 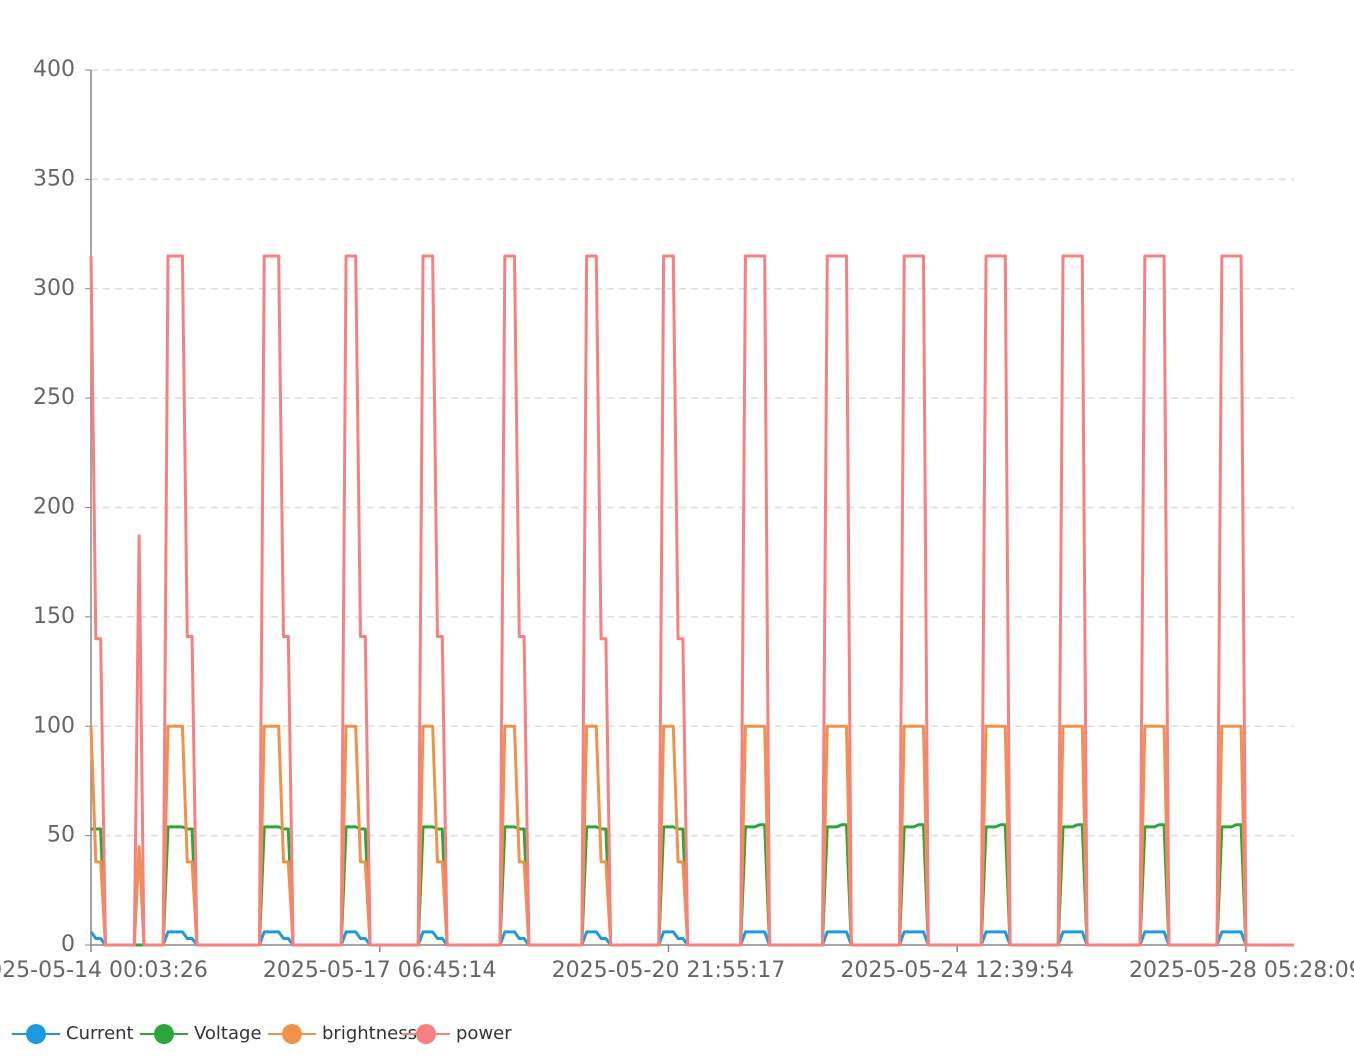 What do you see at coordinates (228, 1033) in the screenshot?
I see `legend-label: Voltage` at bounding box center [228, 1033].